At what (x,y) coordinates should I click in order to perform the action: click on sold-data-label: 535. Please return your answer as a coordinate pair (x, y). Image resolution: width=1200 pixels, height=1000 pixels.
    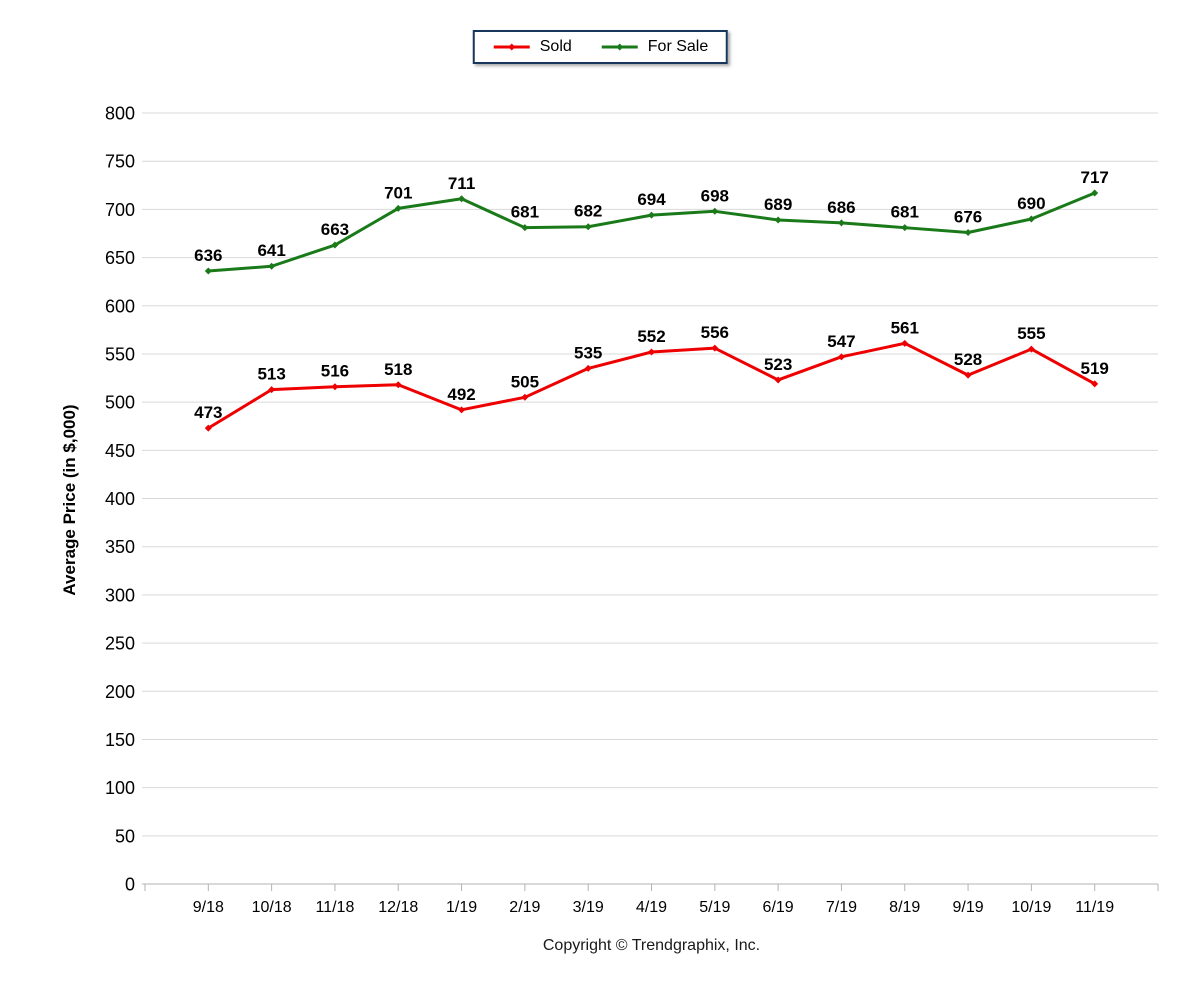
    Looking at the image, I should click on (588, 352).